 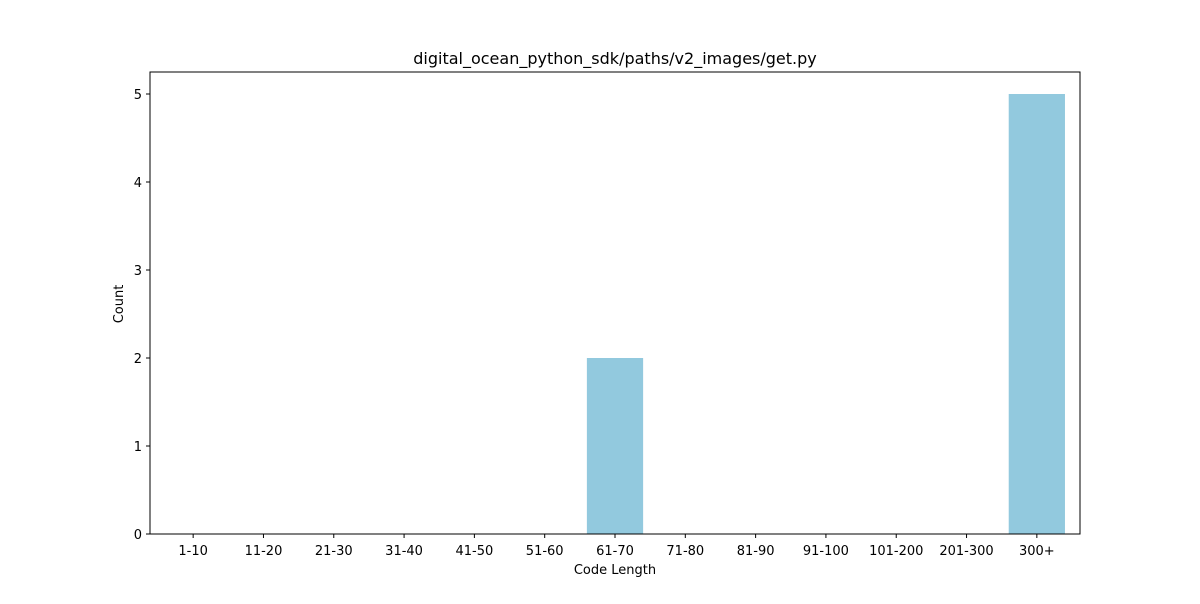 I want to click on x-tick-label: 300+, so click(x=1037, y=551).